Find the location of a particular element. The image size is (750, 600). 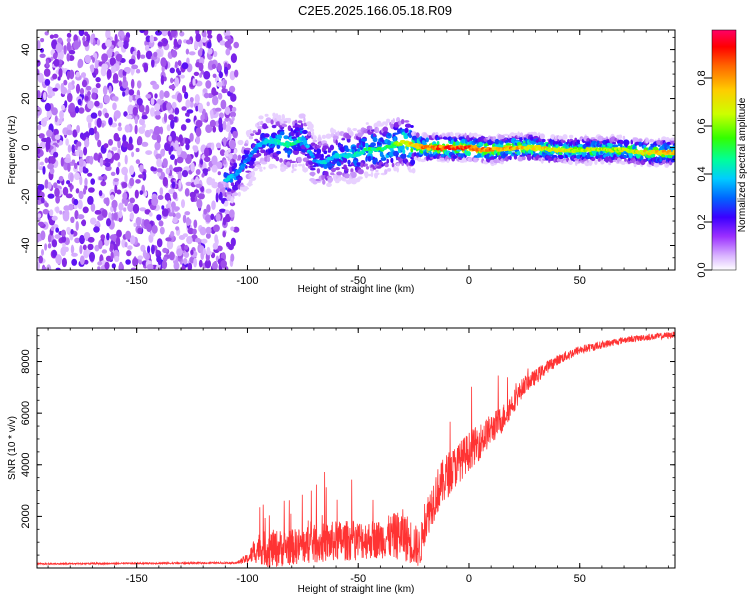

spectrogram-x-tick-label: -150 is located at coordinates (137, 281).